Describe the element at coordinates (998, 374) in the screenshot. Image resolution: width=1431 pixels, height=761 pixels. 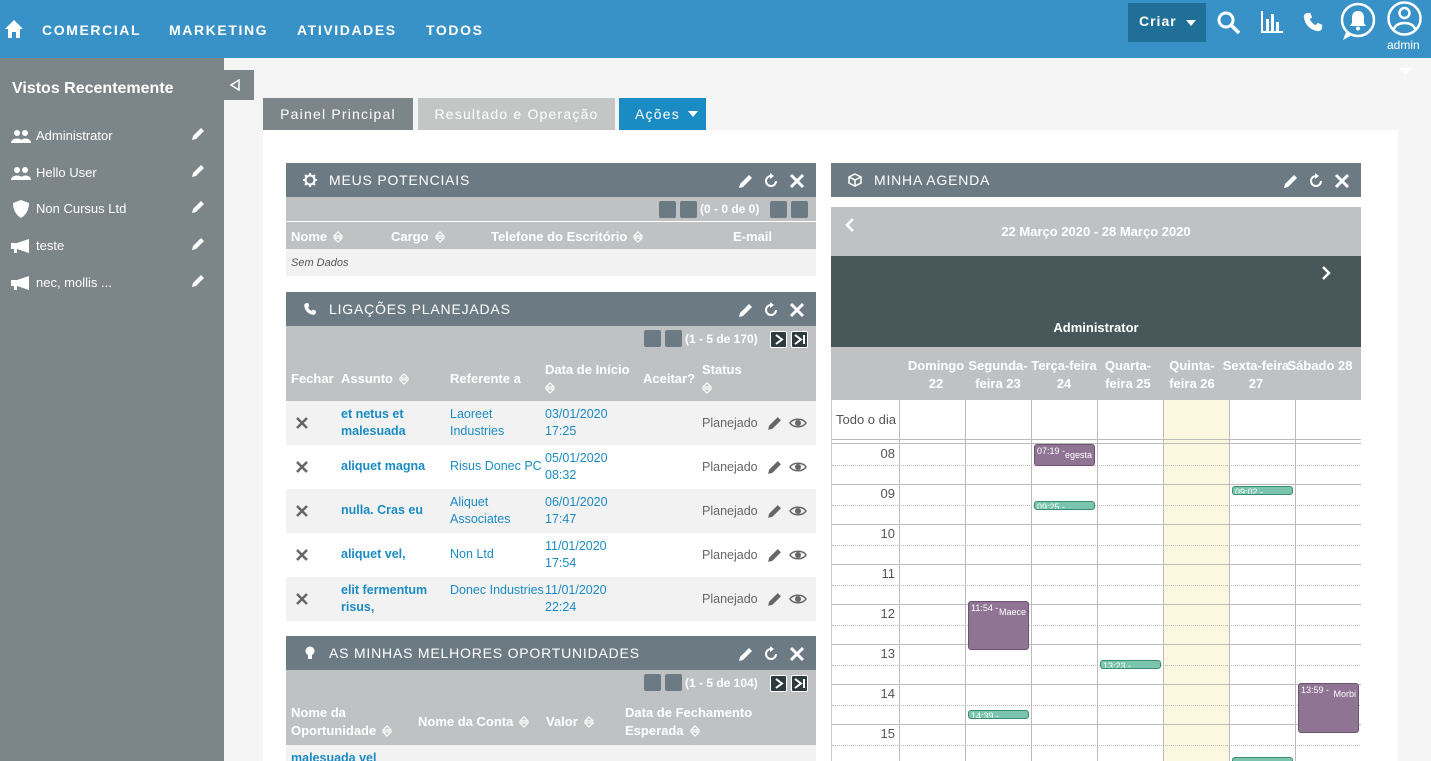
I see `day-header: Segunda-feira 23` at that location.